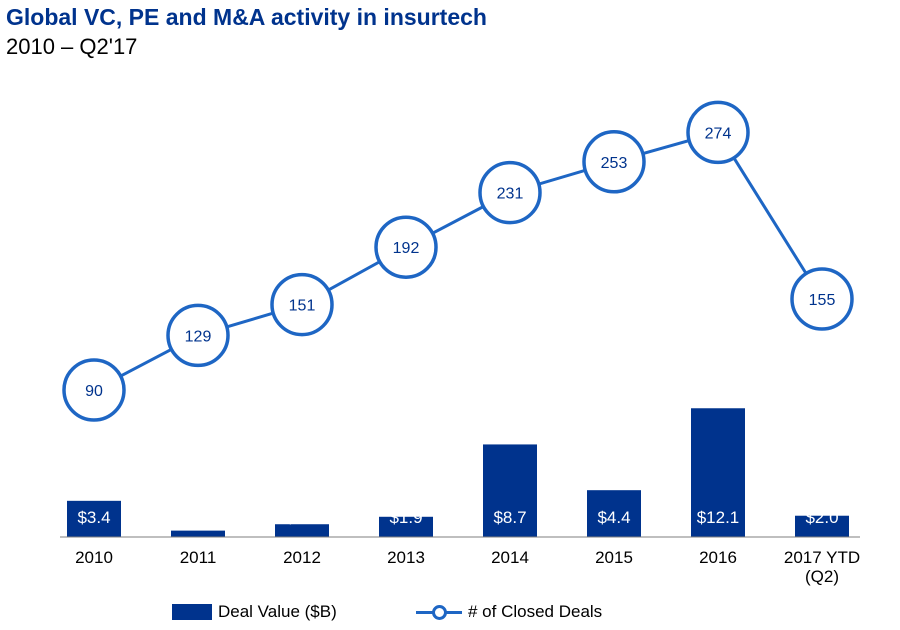 The image size is (900, 630). Describe the element at coordinates (510, 557) in the screenshot. I see `x-tick-label: 2014` at that location.